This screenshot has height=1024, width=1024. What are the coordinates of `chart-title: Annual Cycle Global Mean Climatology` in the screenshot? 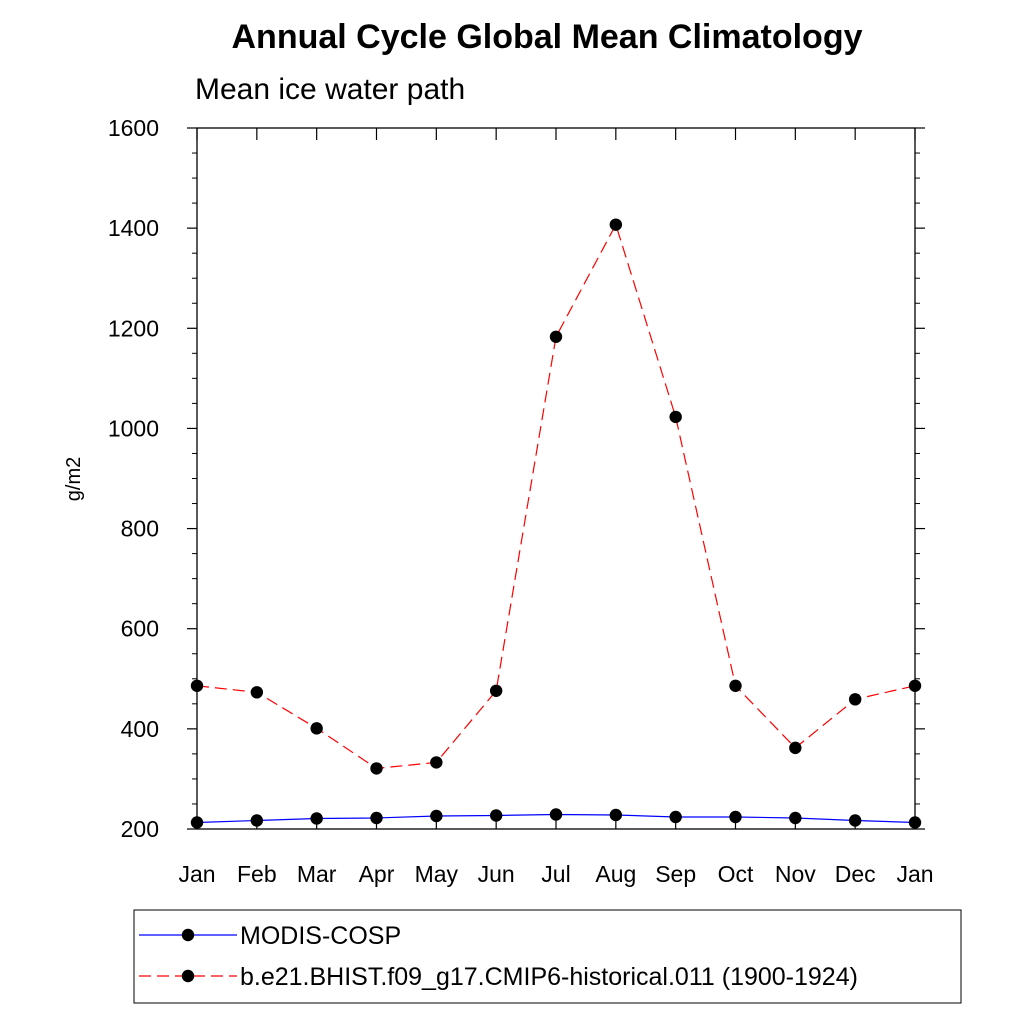 It's located at (547, 37).